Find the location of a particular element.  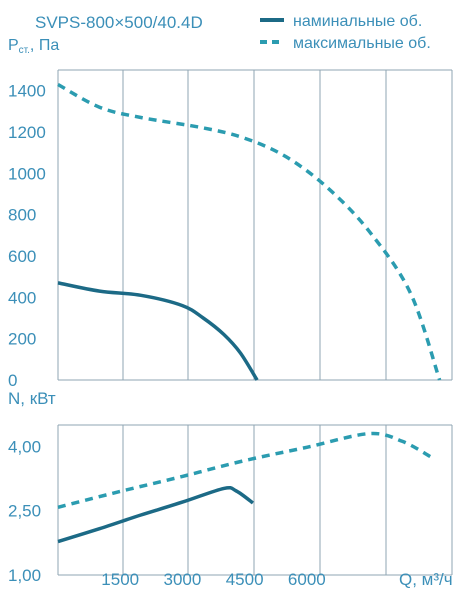

legend-label-nominal: наминальные об. is located at coordinates (357, 21).